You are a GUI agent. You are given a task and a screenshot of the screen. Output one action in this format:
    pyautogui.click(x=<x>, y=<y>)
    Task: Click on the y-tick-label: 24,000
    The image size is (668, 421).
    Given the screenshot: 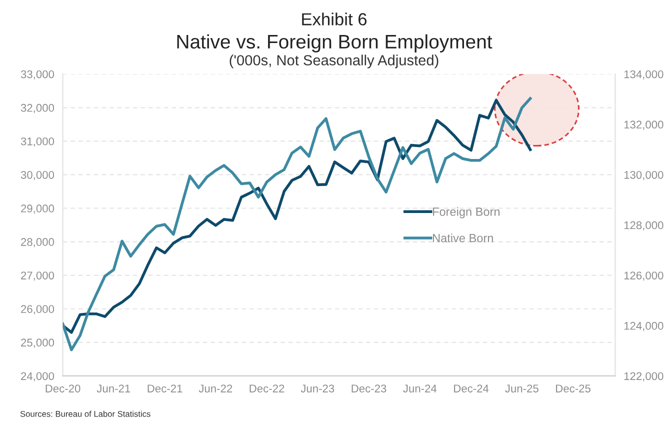 What is the action you would take?
    pyautogui.click(x=37, y=377)
    